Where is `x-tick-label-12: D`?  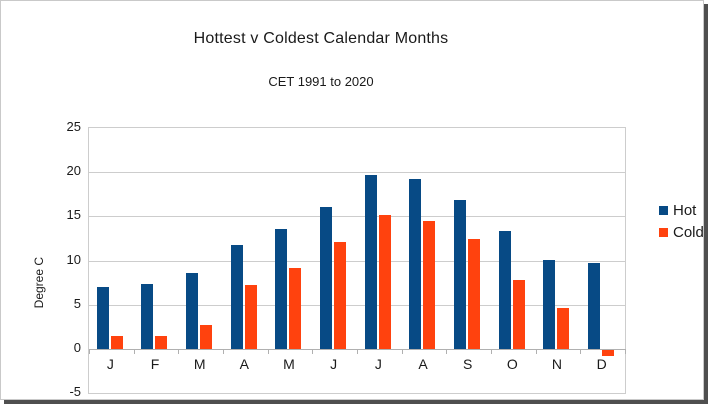
x-tick-label-12: D is located at coordinates (601, 364).